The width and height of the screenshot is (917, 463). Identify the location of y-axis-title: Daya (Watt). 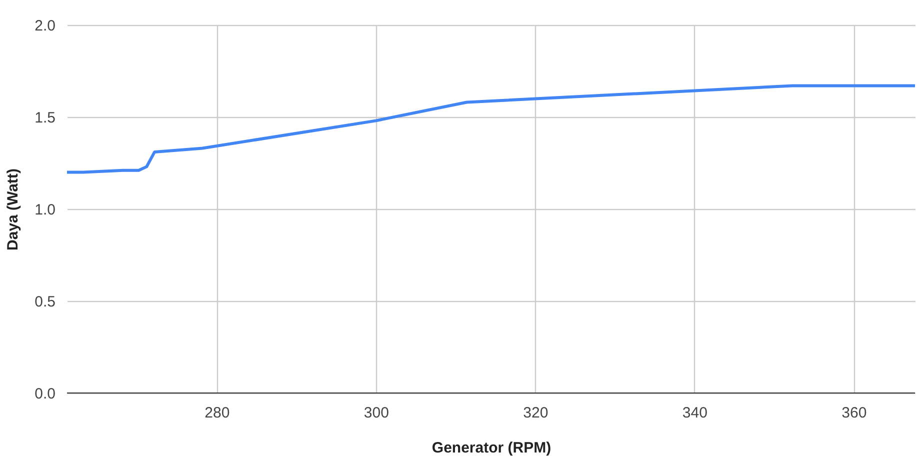
(13, 209).